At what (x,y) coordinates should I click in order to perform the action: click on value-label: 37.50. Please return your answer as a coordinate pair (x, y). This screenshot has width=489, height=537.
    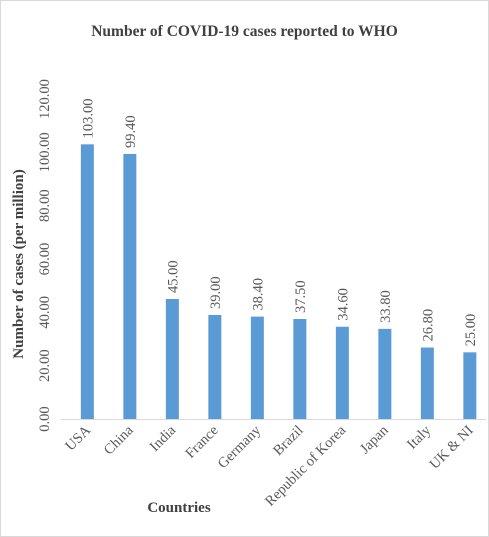
    Looking at the image, I should click on (301, 296).